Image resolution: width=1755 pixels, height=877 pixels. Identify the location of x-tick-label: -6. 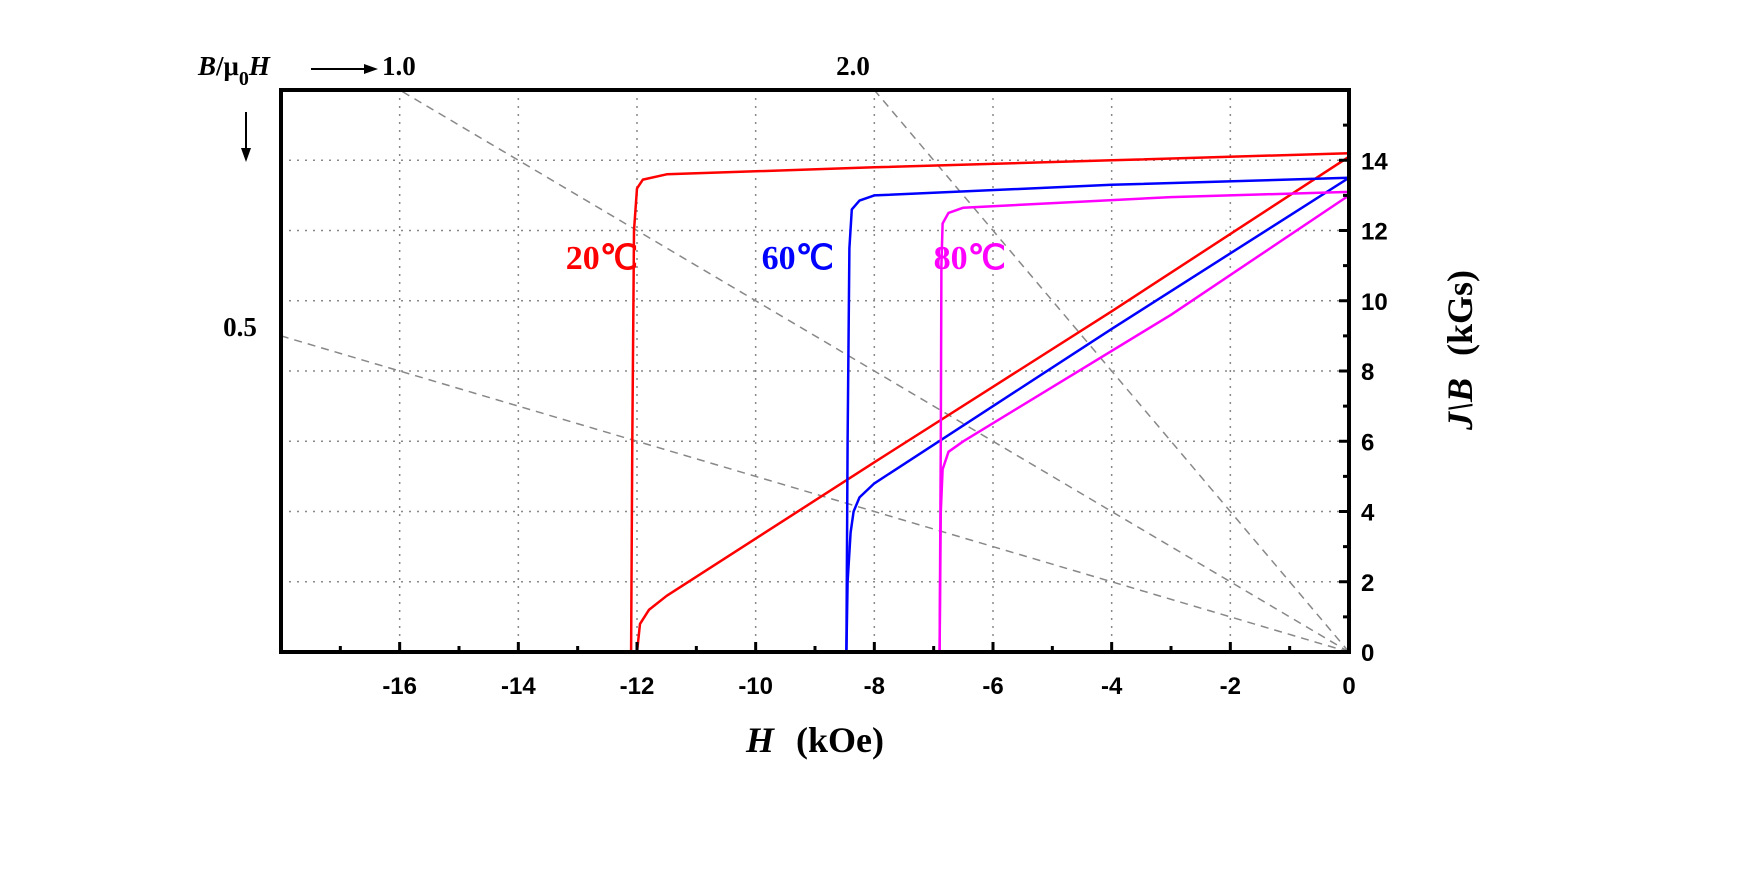
(992, 686).